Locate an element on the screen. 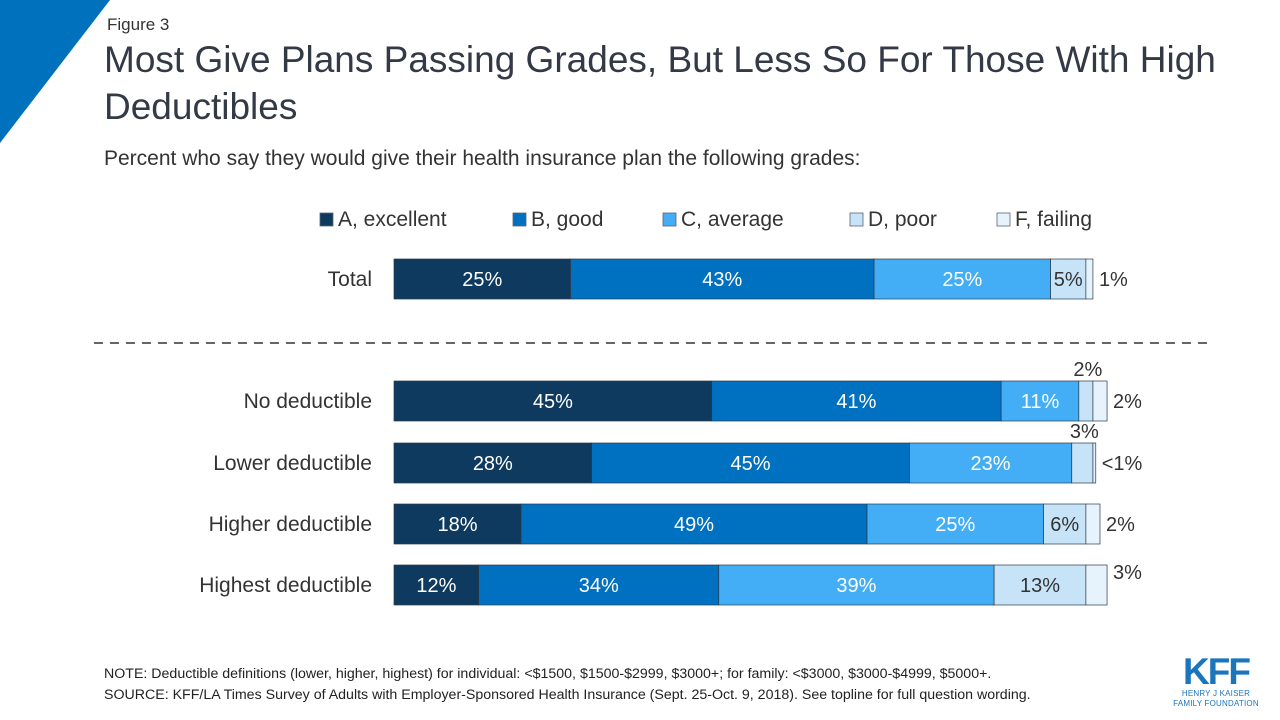 The width and height of the screenshot is (1280, 720). data-label: 12% is located at coordinates (436, 586).